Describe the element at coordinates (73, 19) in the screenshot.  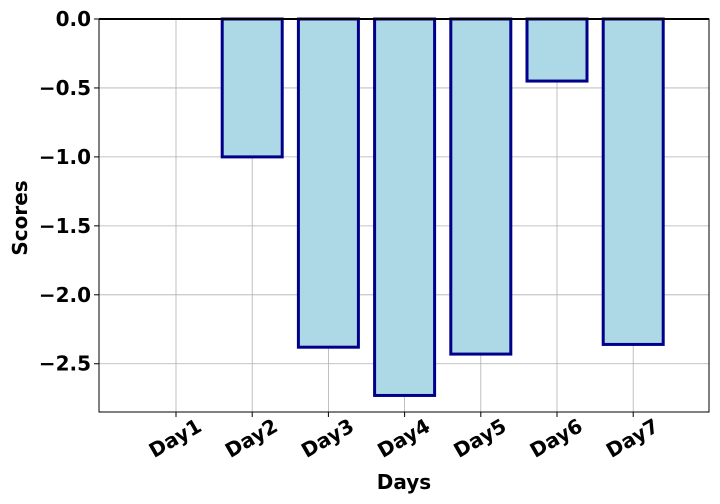
I see `y-tick-label: 0.0` at that location.